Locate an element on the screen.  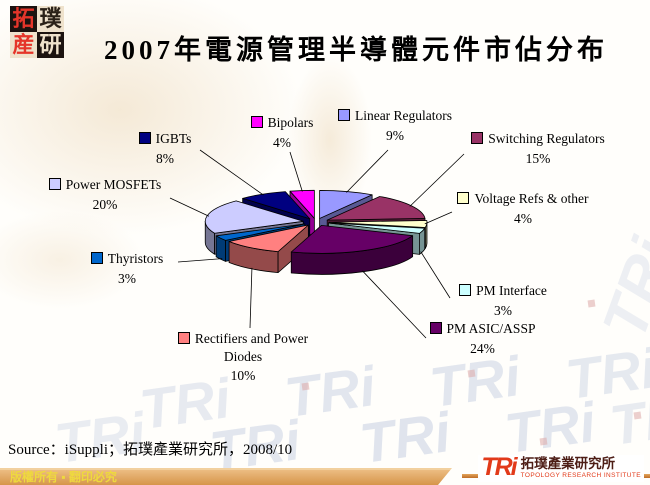
org-name-en: TOPOLOGY RESEARCH INSTITUTE is located at coordinates (580, 475).